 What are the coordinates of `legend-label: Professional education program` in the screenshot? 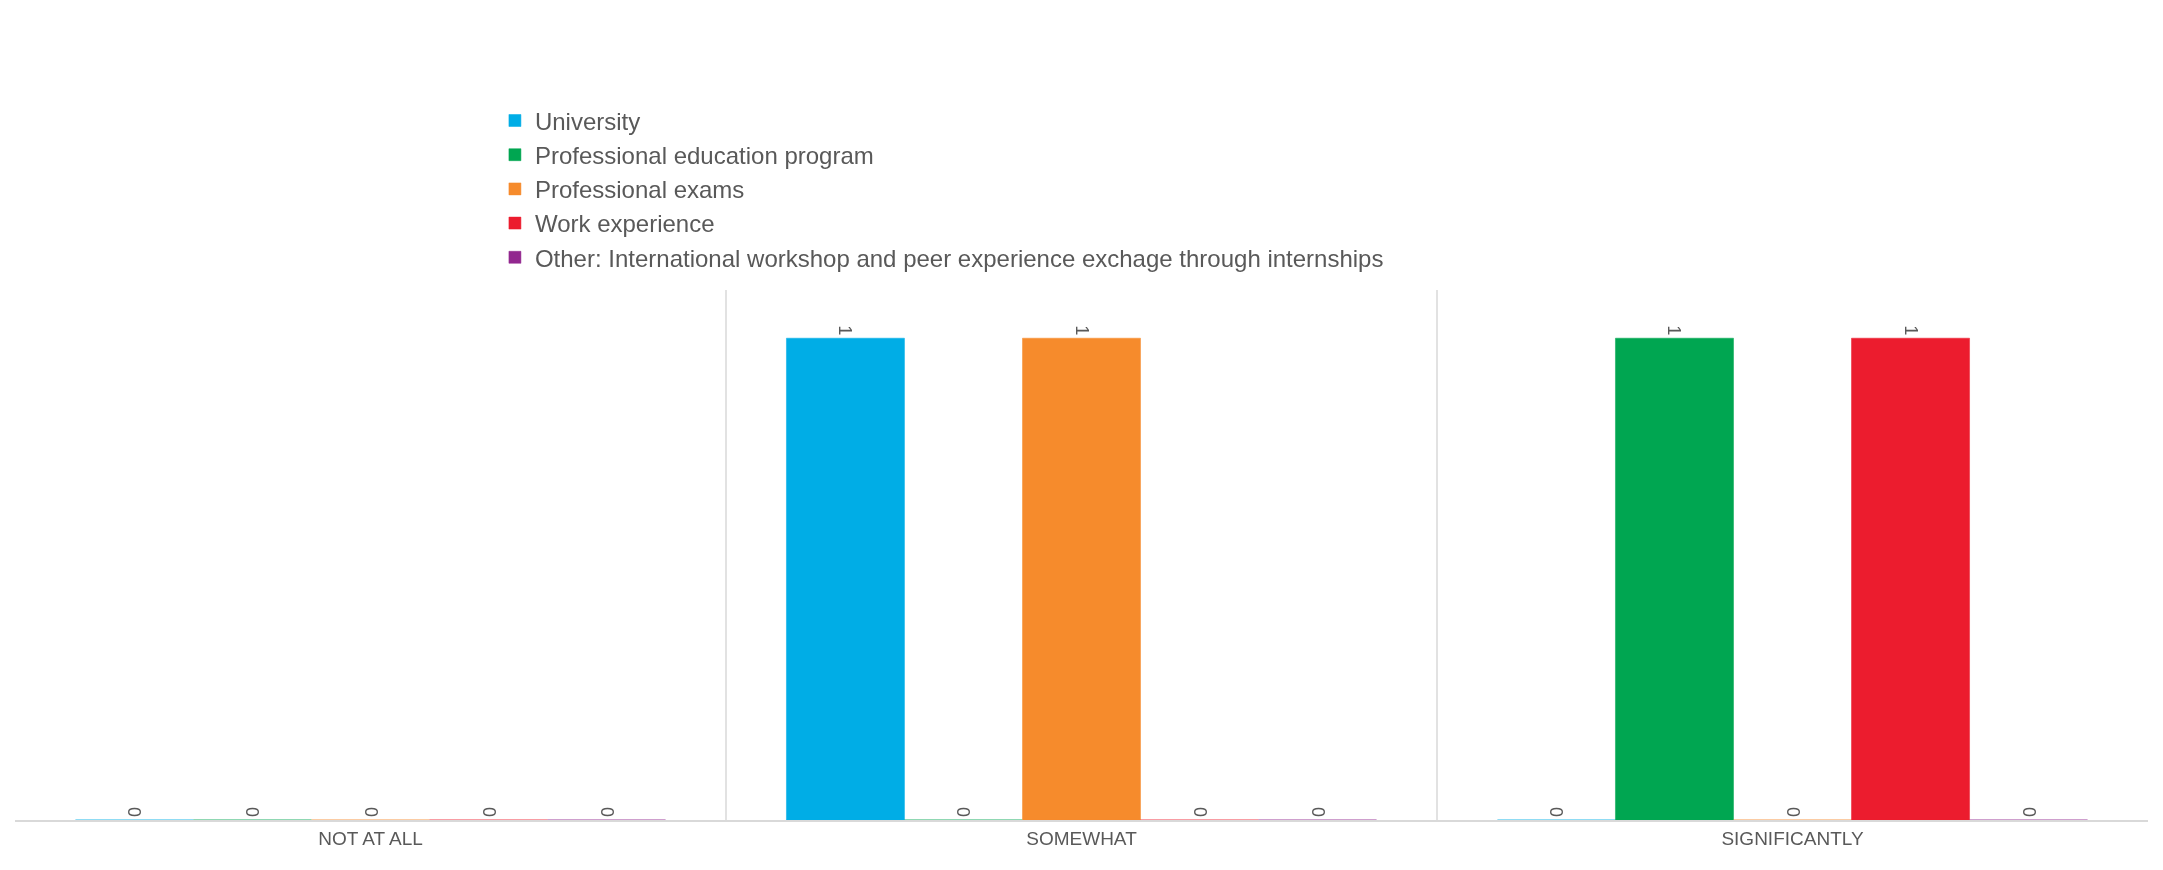 It's located at (704, 156).